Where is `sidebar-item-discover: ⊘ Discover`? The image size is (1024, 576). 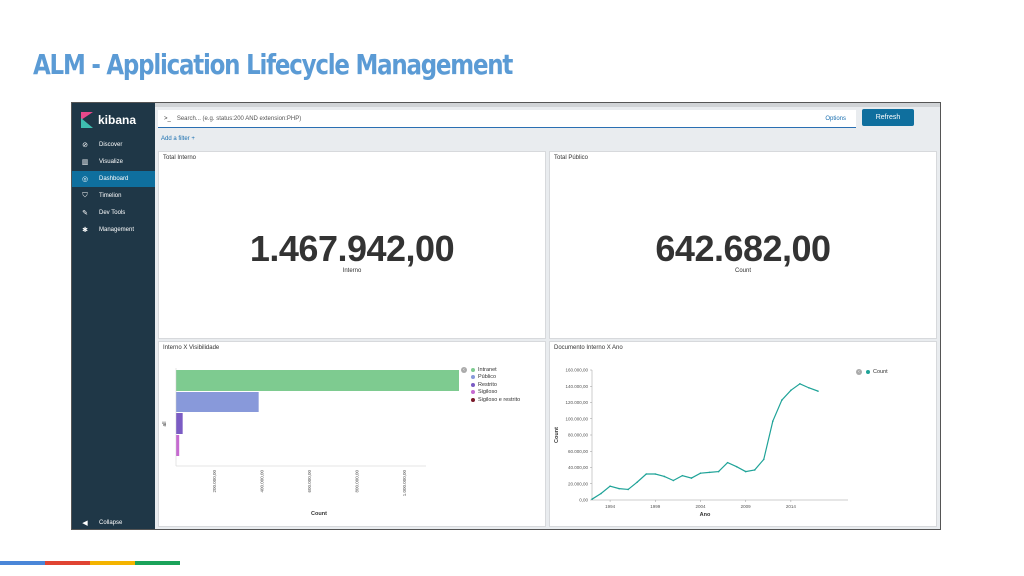
sidebar-item-discover: ⊘ Discover is located at coordinates (113, 145).